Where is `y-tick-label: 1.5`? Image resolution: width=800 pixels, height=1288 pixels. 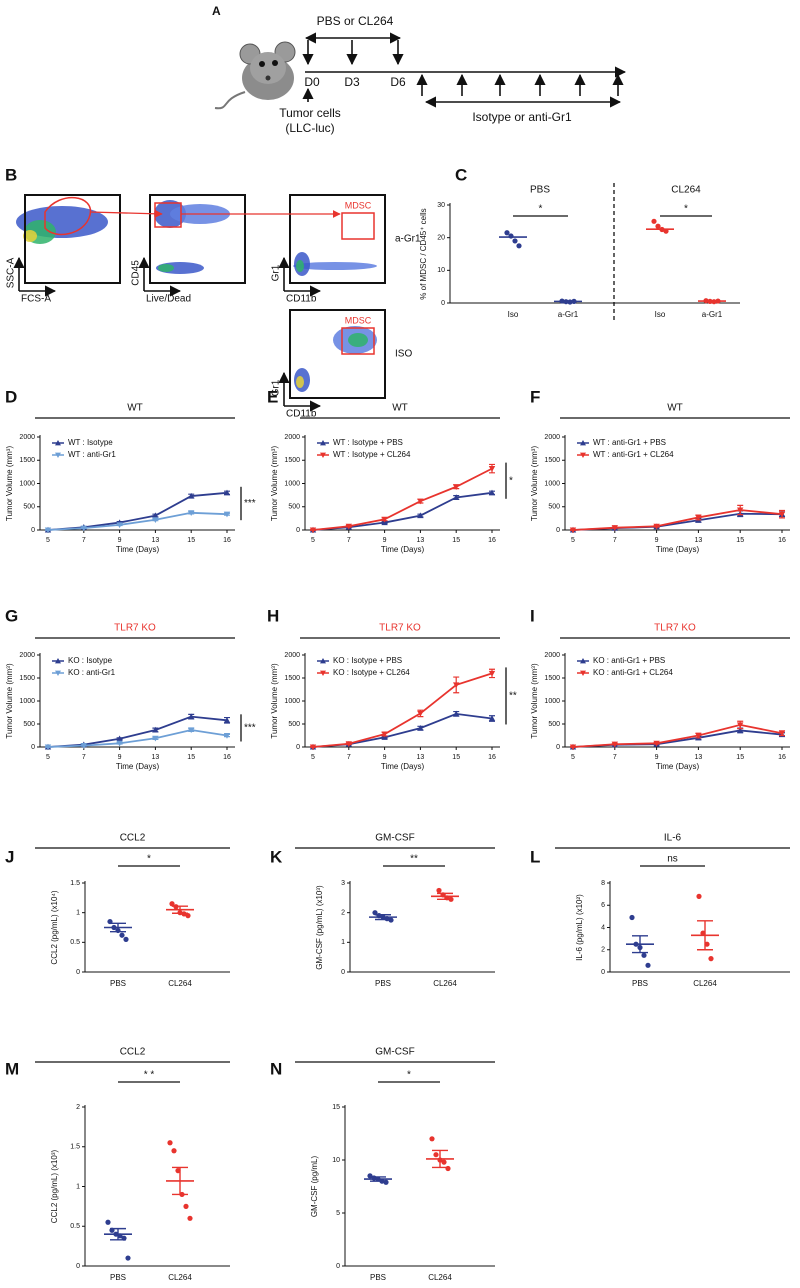 y-tick-label: 1.5 is located at coordinates (75, 883).